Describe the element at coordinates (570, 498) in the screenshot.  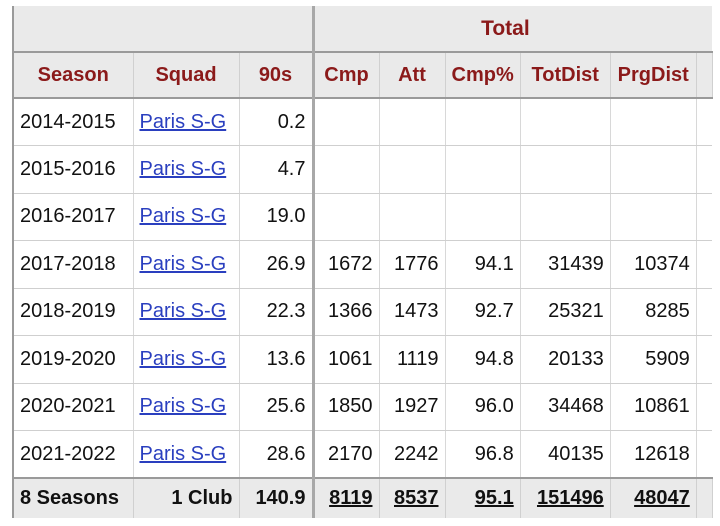
I see `totals-totdist-value: 151496` at that location.